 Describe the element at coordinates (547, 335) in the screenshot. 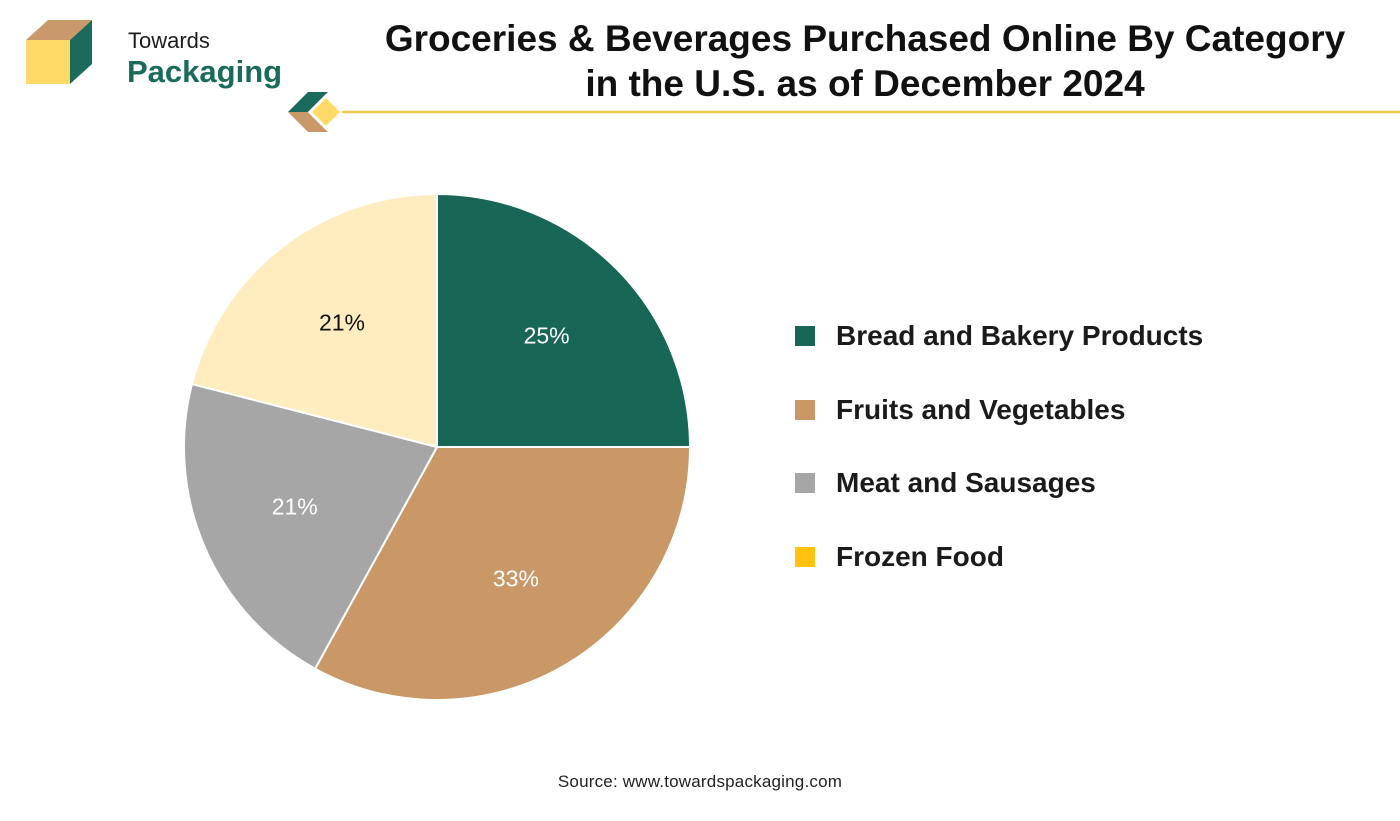

I see `pie-data-label-1: 25%` at that location.